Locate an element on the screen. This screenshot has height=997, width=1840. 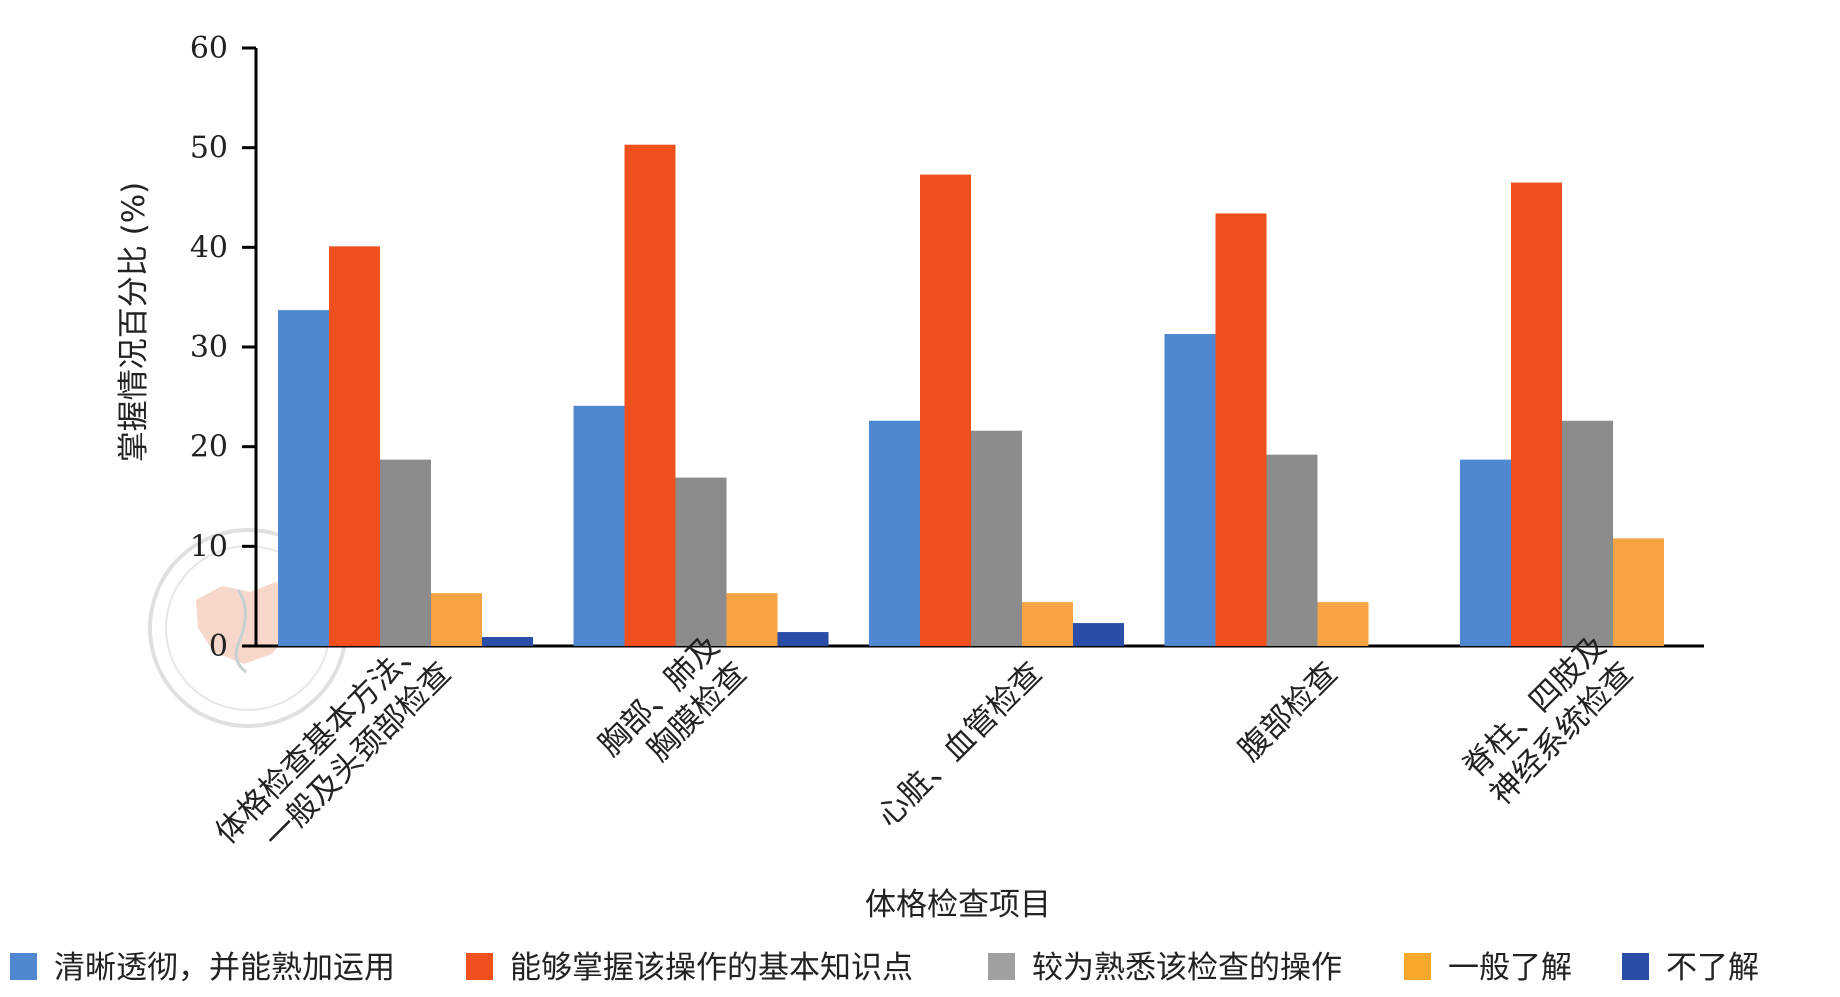
y-tick-label: 50 is located at coordinates (209, 148).